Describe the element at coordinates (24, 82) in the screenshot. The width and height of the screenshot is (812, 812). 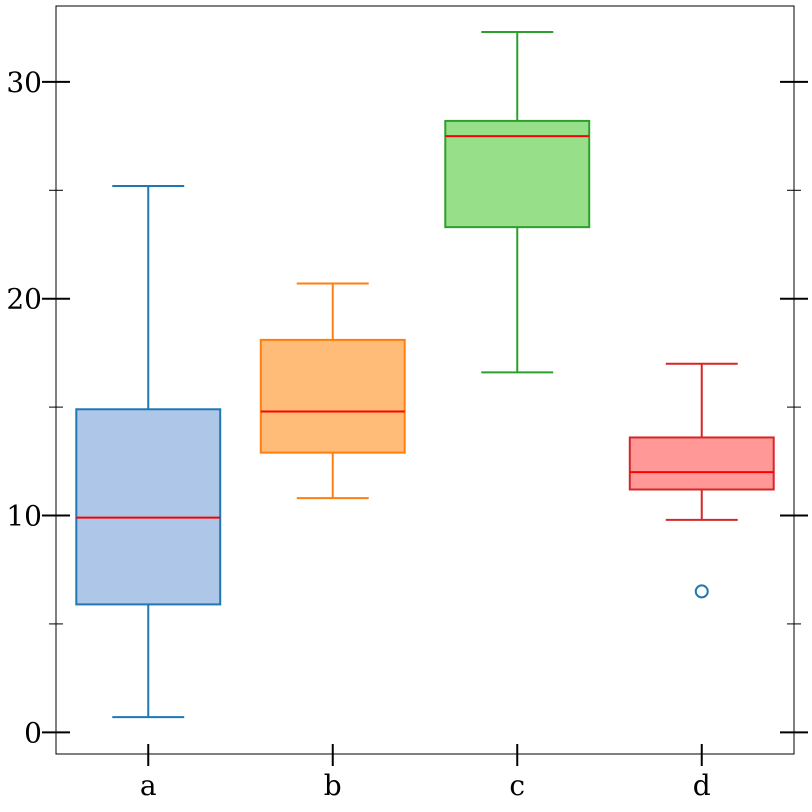
I see `y-tick-label: 30` at that location.